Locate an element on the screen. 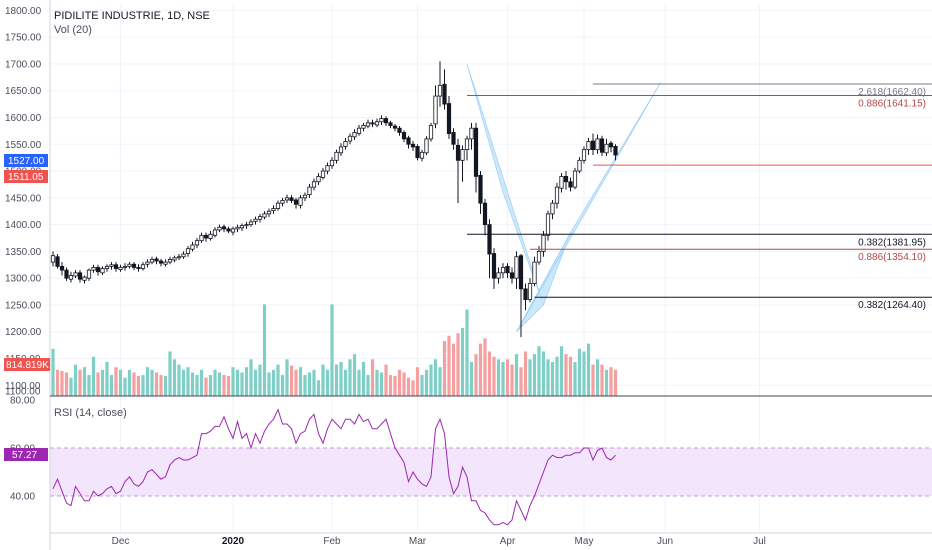  date-tick-label: 2020 is located at coordinates (233, 541).